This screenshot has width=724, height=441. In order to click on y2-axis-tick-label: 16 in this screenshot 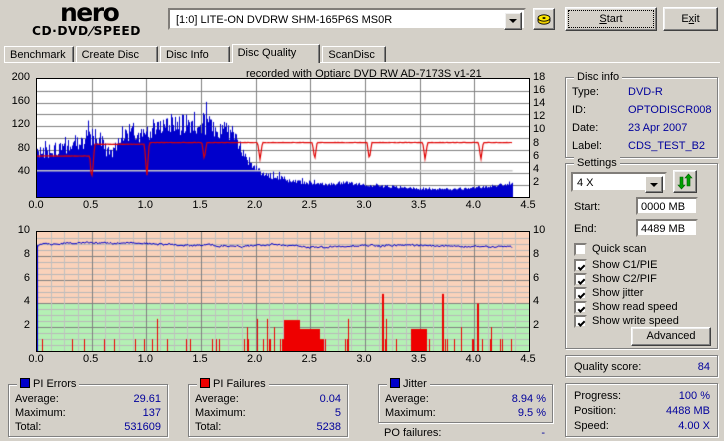, I will do `click(539, 90)`.